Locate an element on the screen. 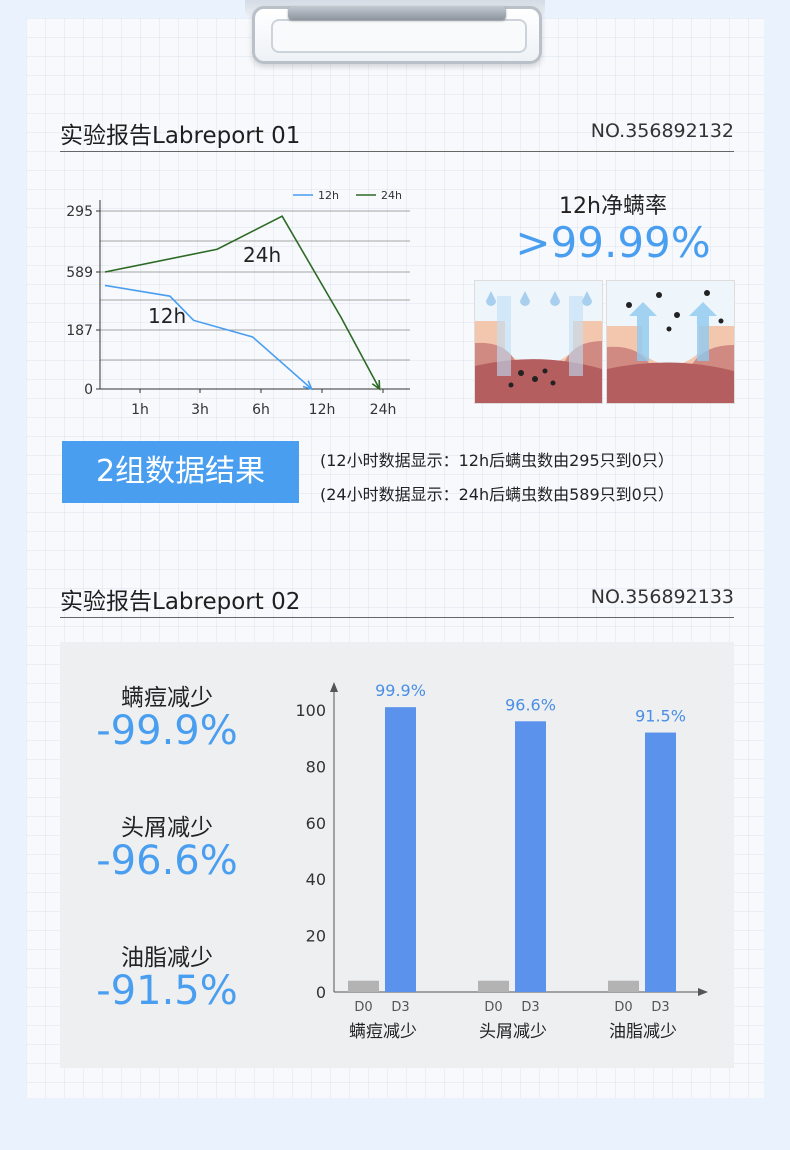 This screenshot has height=1150, width=790. chart2-category-label: 螨痘减少 is located at coordinates (383, 1032).